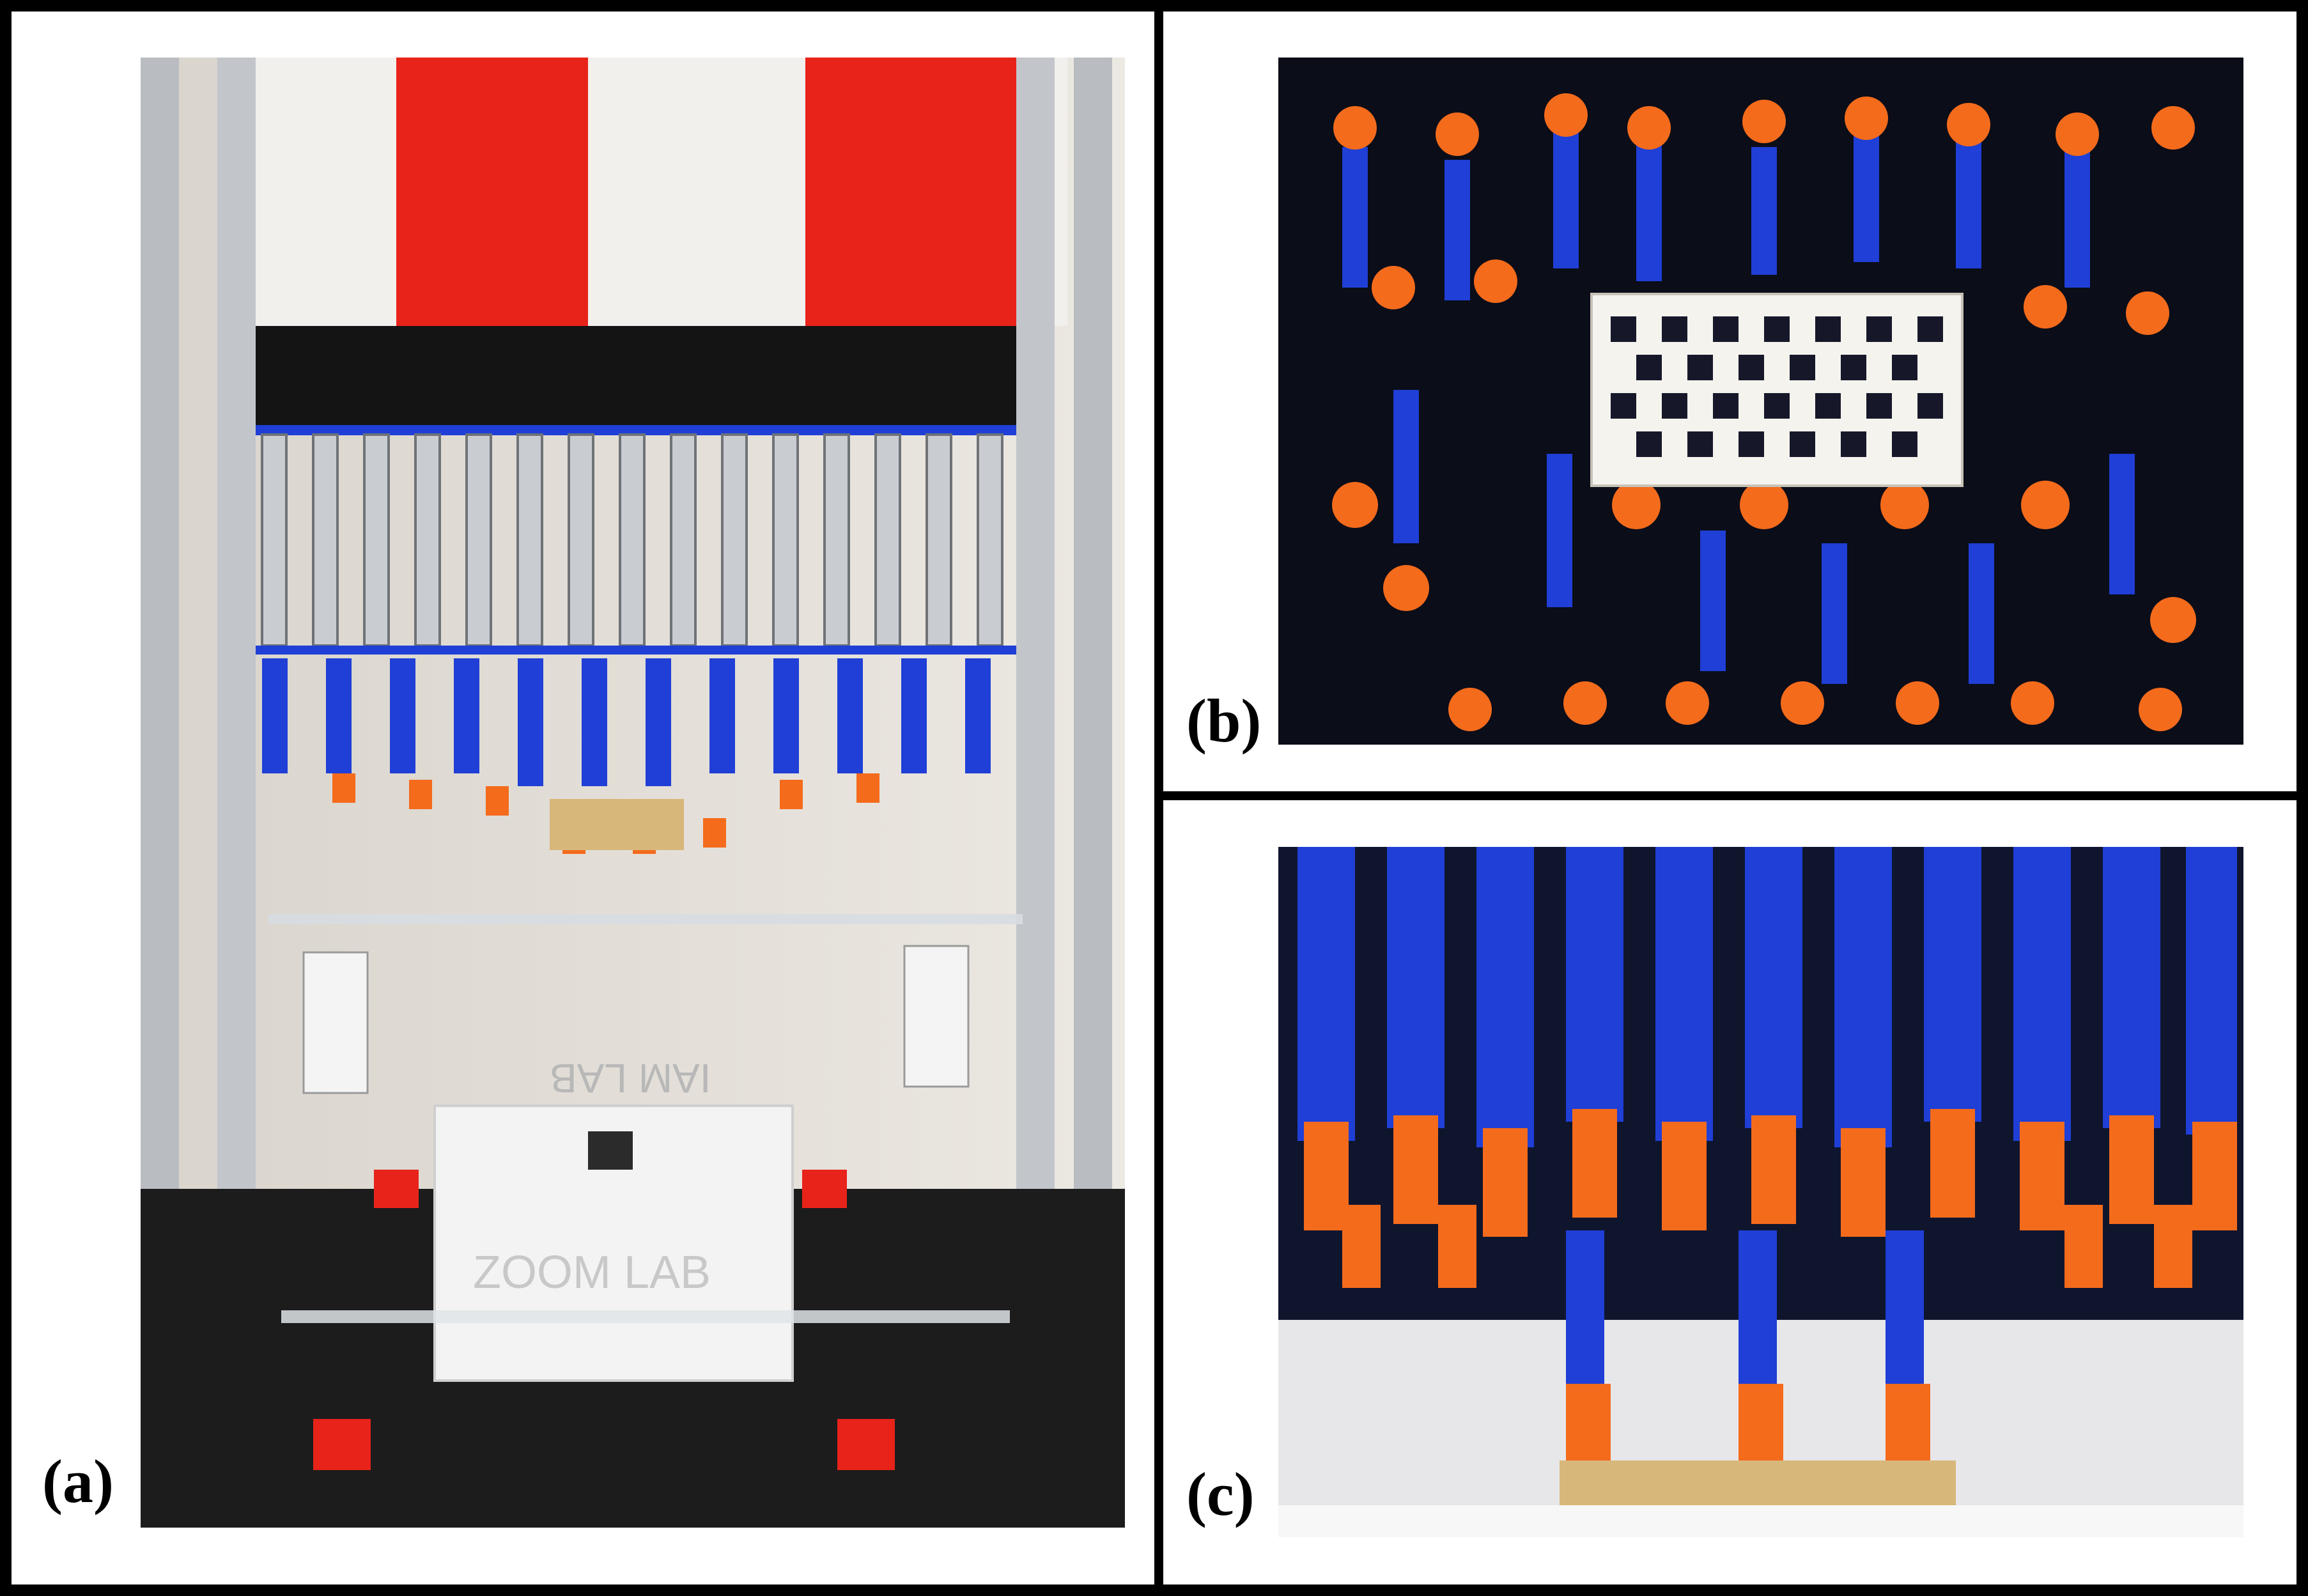 The width and height of the screenshot is (2308, 1596). What do you see at coordinates (630, 1078) in the screenshot?
I see `panel-a-top-sign: IAM LAB` at bounding box center [630, 1078].